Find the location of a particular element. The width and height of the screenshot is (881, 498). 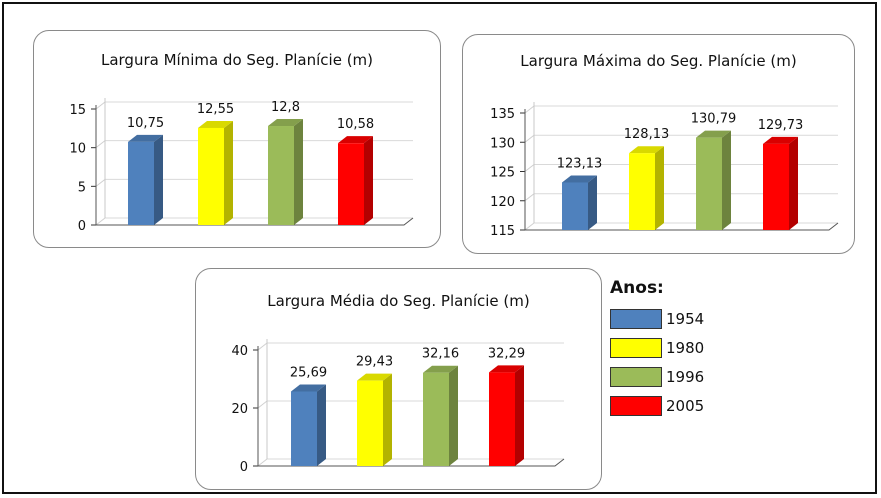

data-label: 130,79 is located at coordinates (714, 119).